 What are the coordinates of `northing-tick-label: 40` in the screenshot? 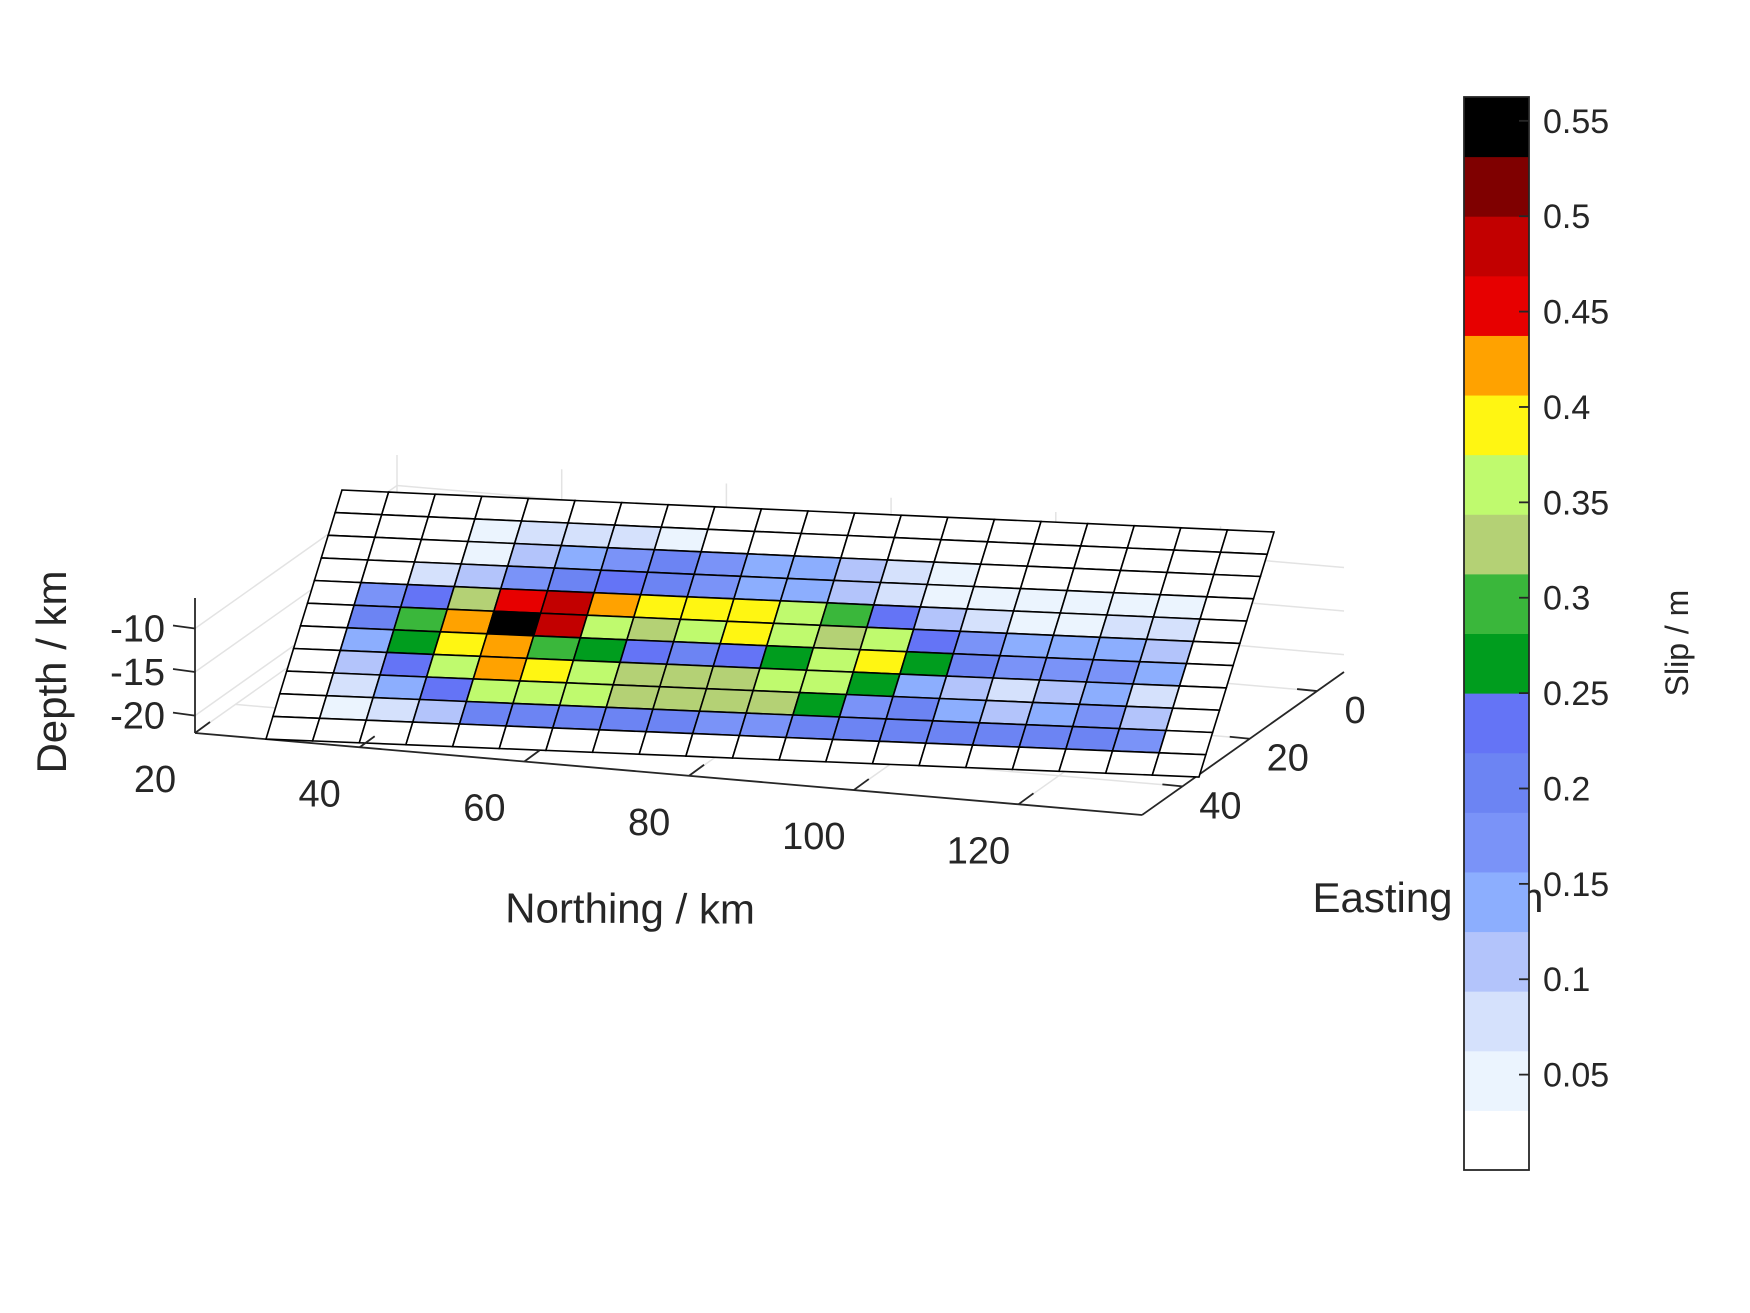 It's located at (320, 794).